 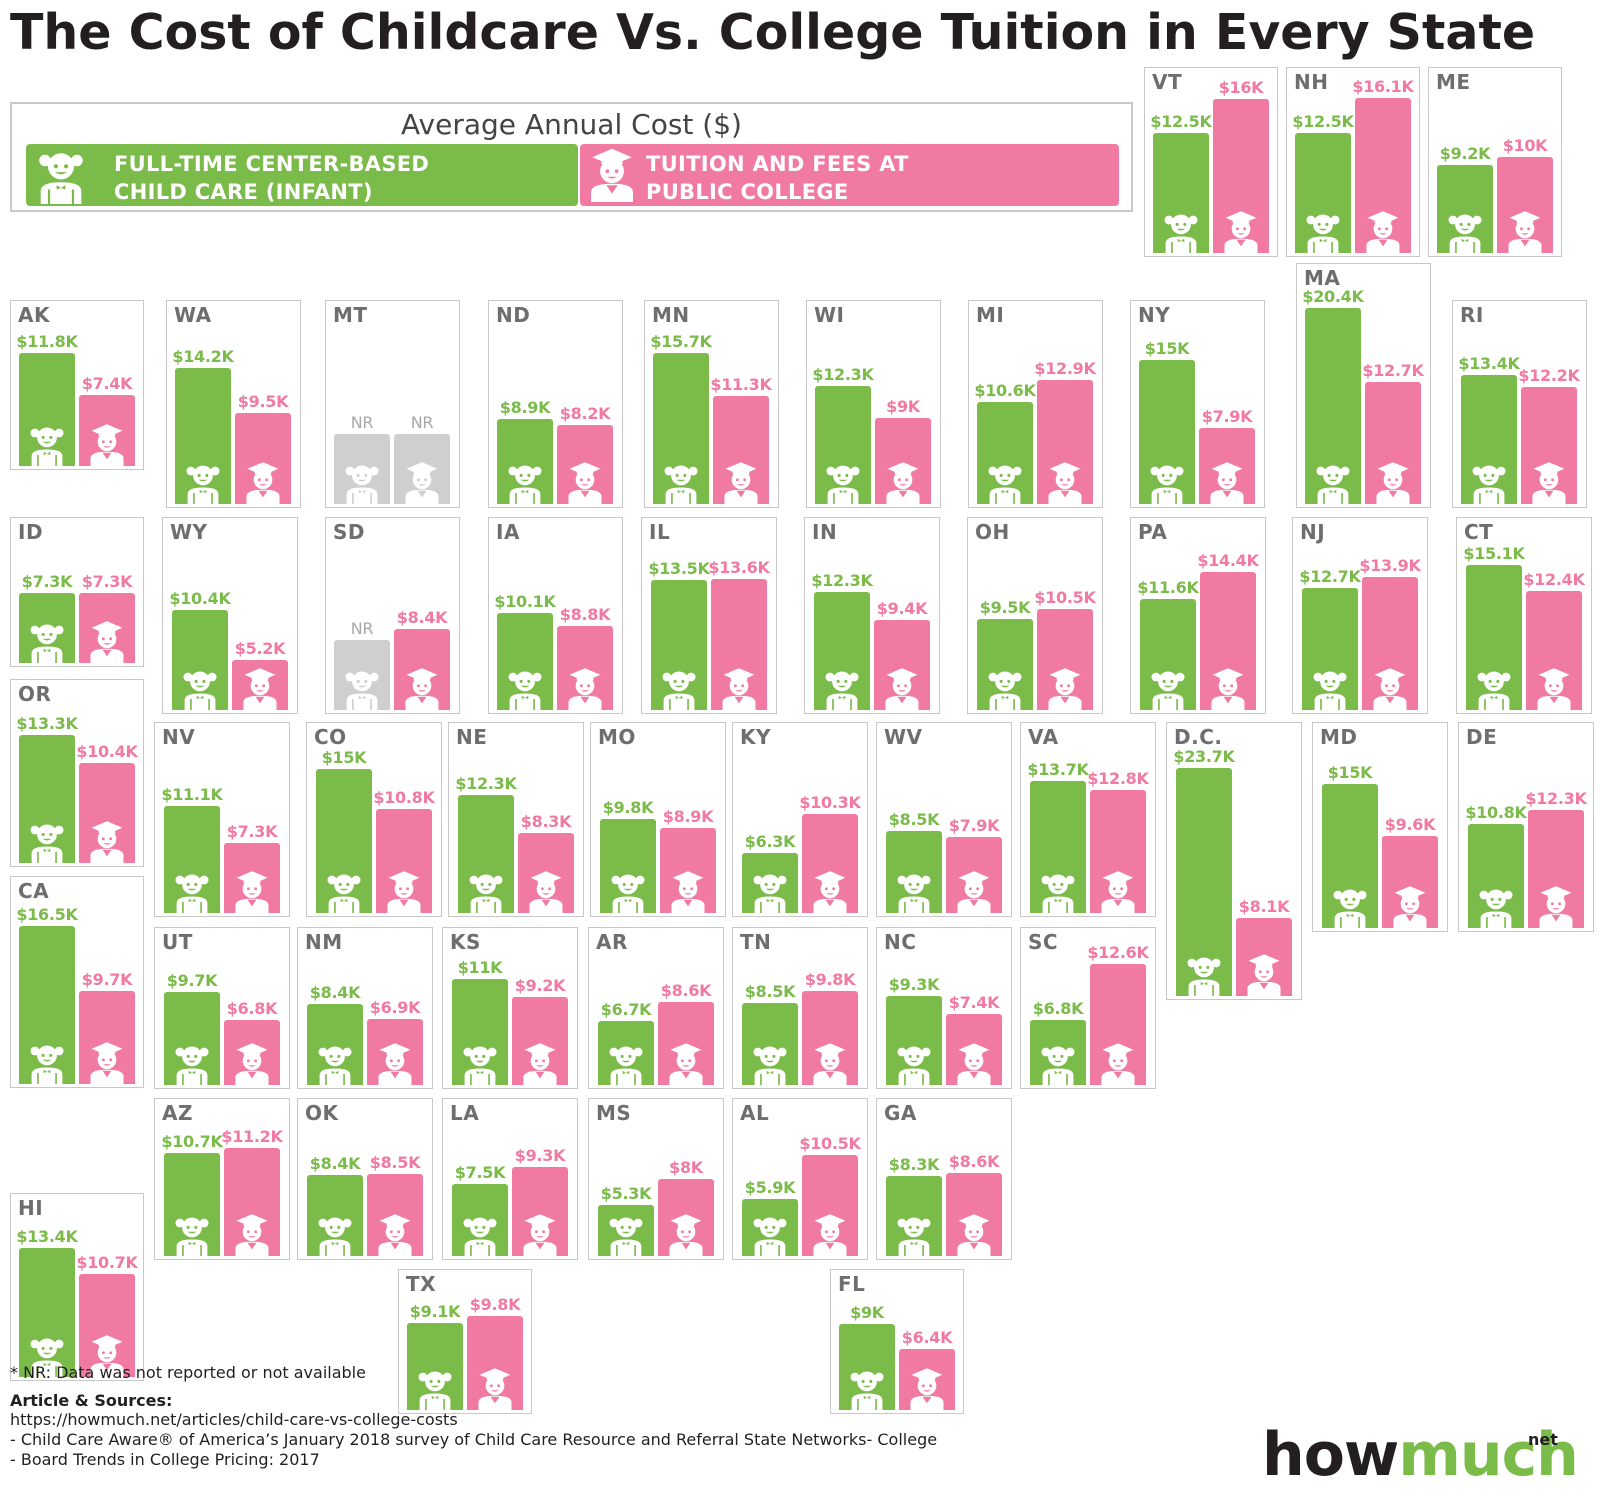 I want to click on state-abbr: AL, so click(x=755, y=1113).